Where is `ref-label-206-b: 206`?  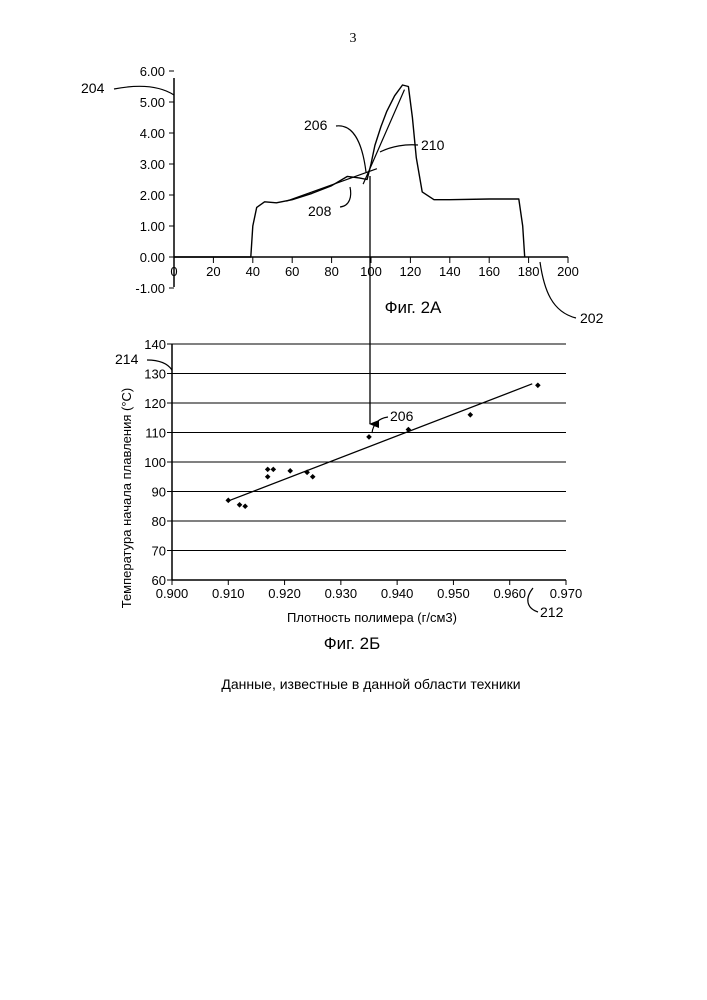
ref-label-206-b: 206 is located at coordinates (402, 416).